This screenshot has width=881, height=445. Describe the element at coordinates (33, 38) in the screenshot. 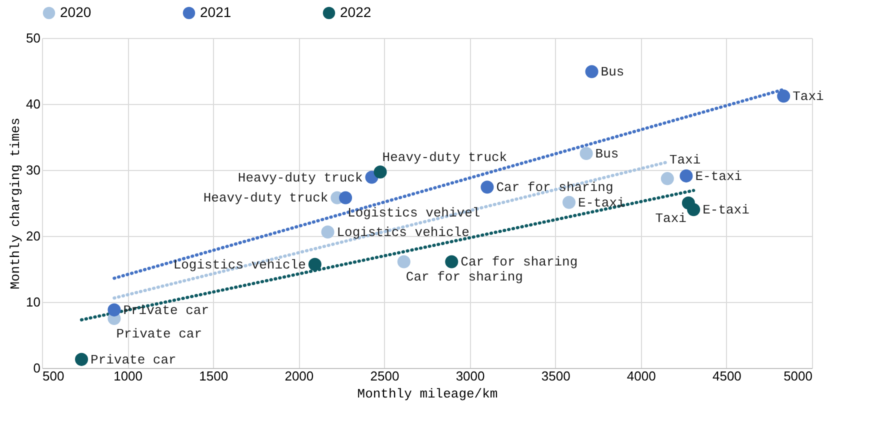

I see `y-tick-label: 50` at that location.